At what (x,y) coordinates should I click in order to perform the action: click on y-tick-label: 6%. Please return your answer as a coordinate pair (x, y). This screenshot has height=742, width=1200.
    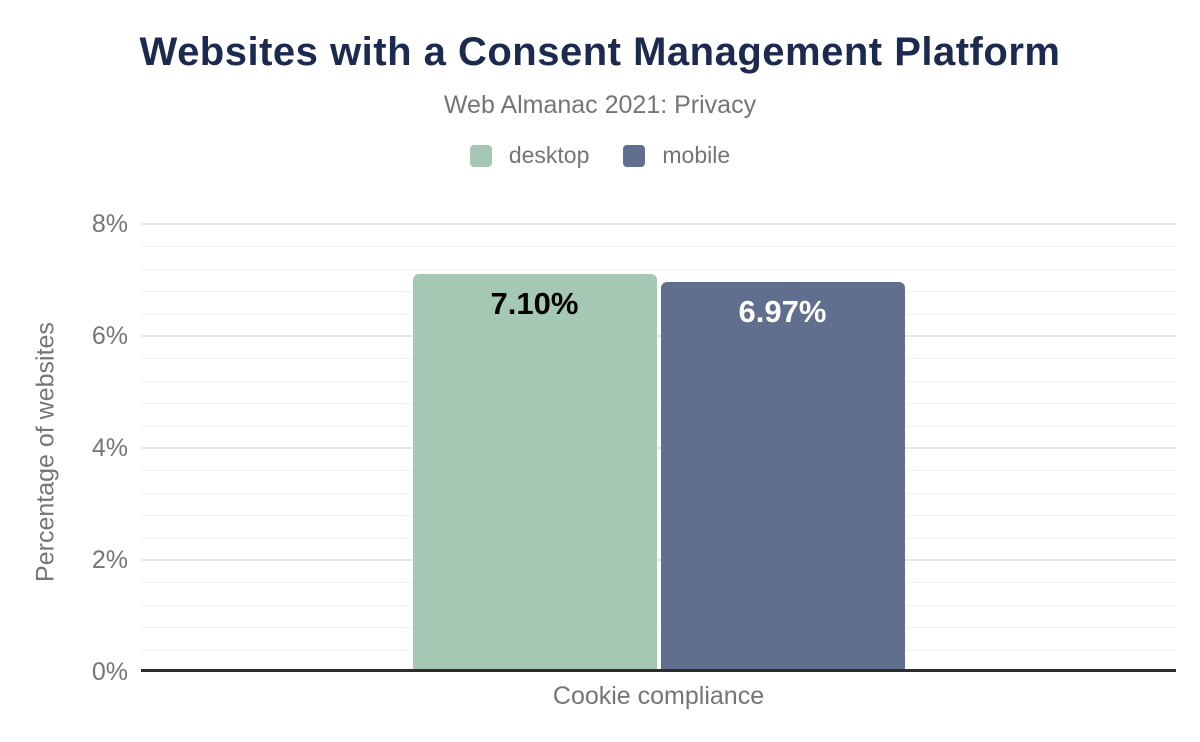
    Looking at the image, I should click on (109, 336).